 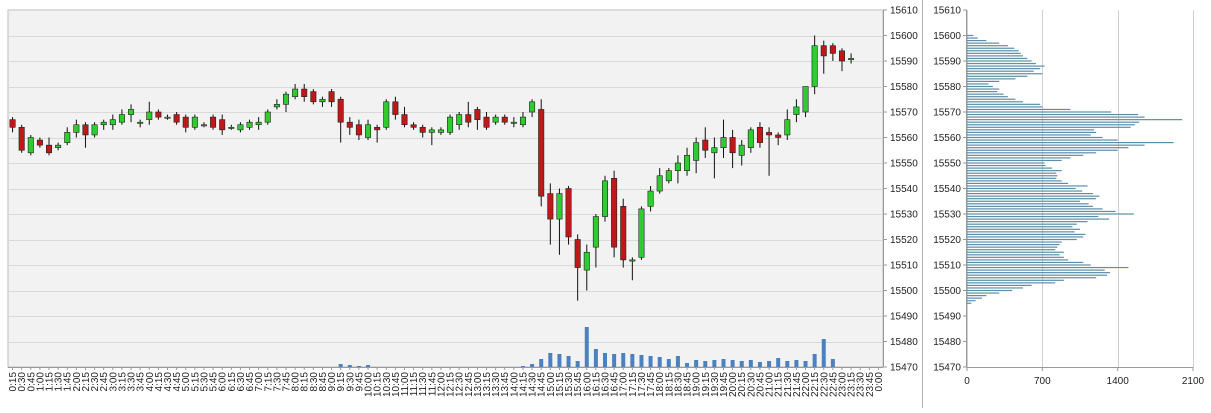 What do you see at coordinates (760, 384) in the screenshot?
I see `time-tick-label: 20:45` at bounding box center [760, 384].